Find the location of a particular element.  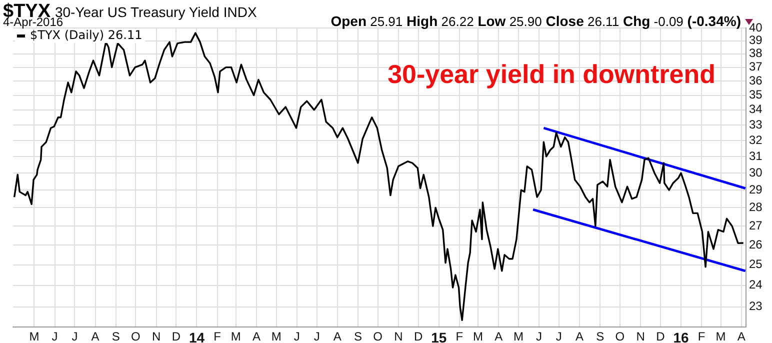

y-tick-label: 30 is located at coordinates (756, 172).